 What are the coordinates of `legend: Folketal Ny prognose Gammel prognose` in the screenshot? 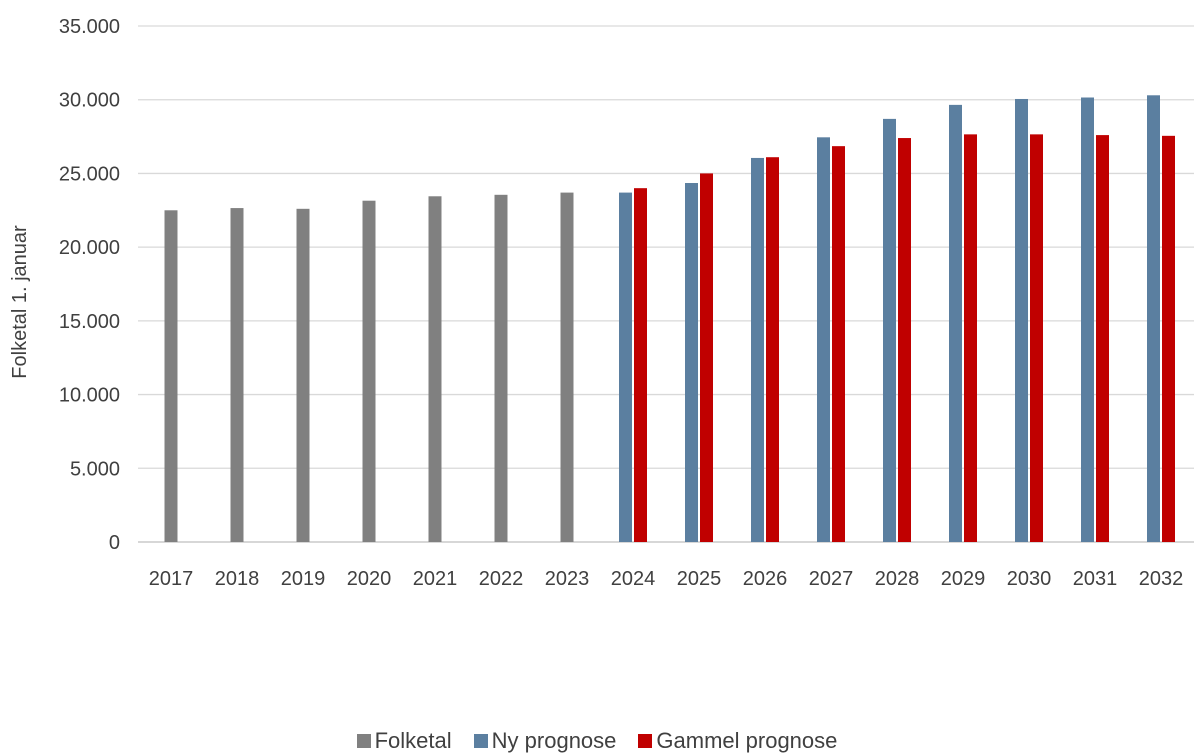 It's located at (597, 741).